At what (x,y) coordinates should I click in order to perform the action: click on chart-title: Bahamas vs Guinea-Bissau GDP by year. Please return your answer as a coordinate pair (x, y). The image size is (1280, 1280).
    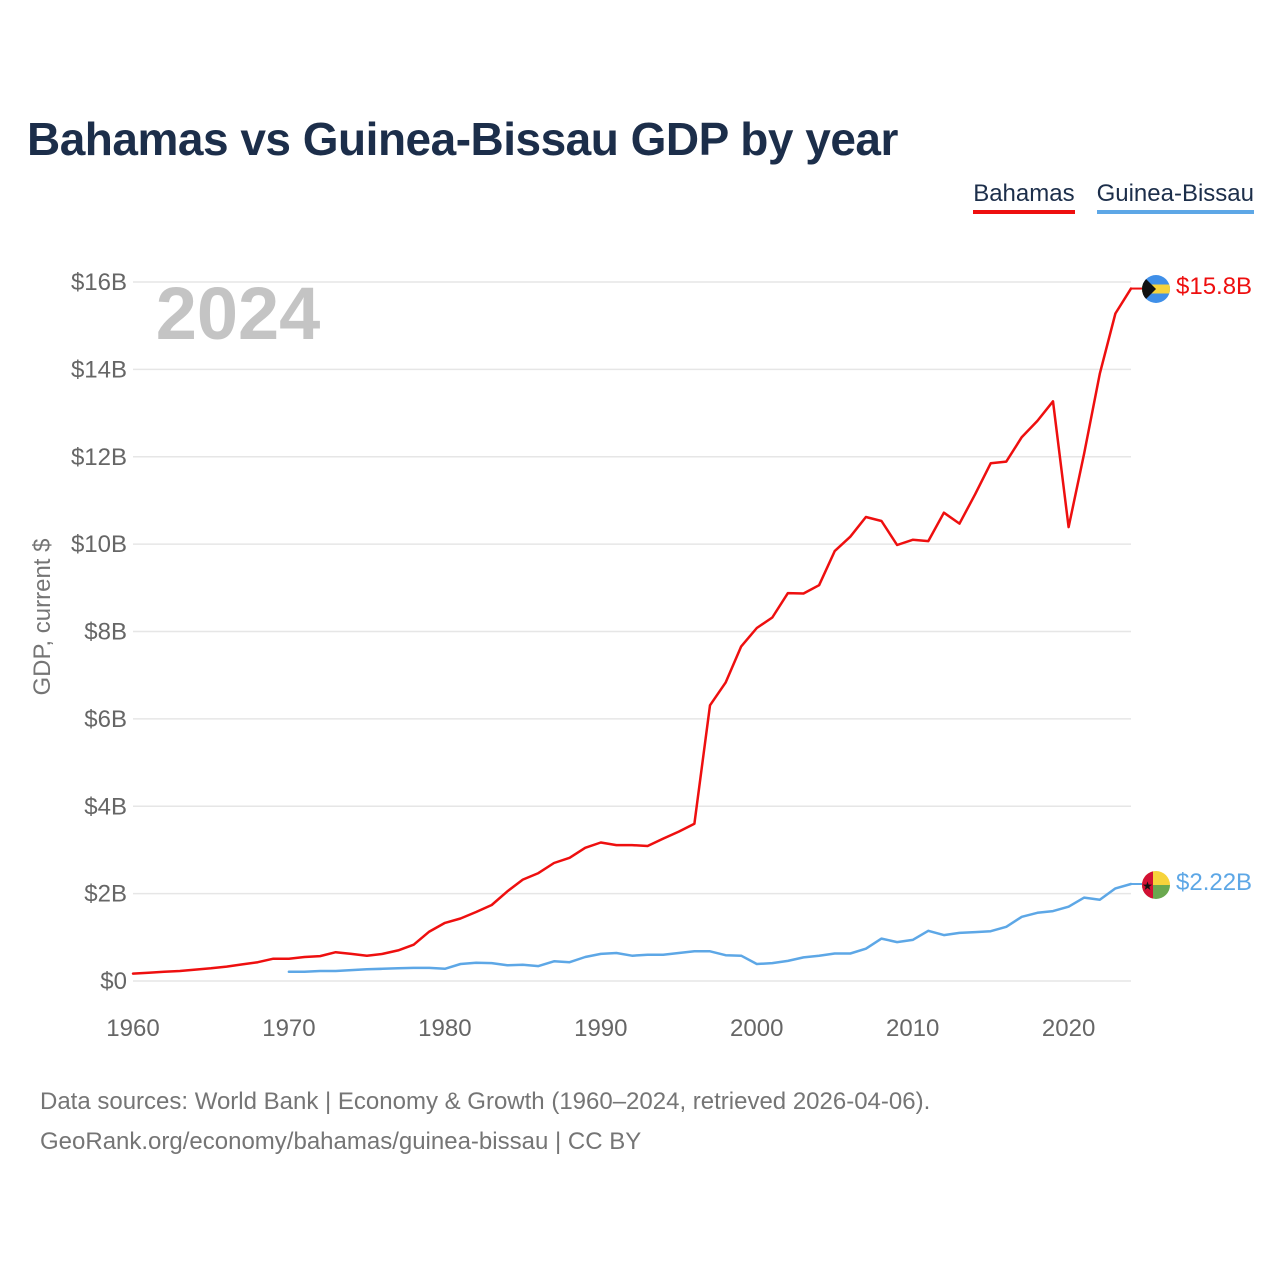
    Looking at the image, I should click on (462, 139).